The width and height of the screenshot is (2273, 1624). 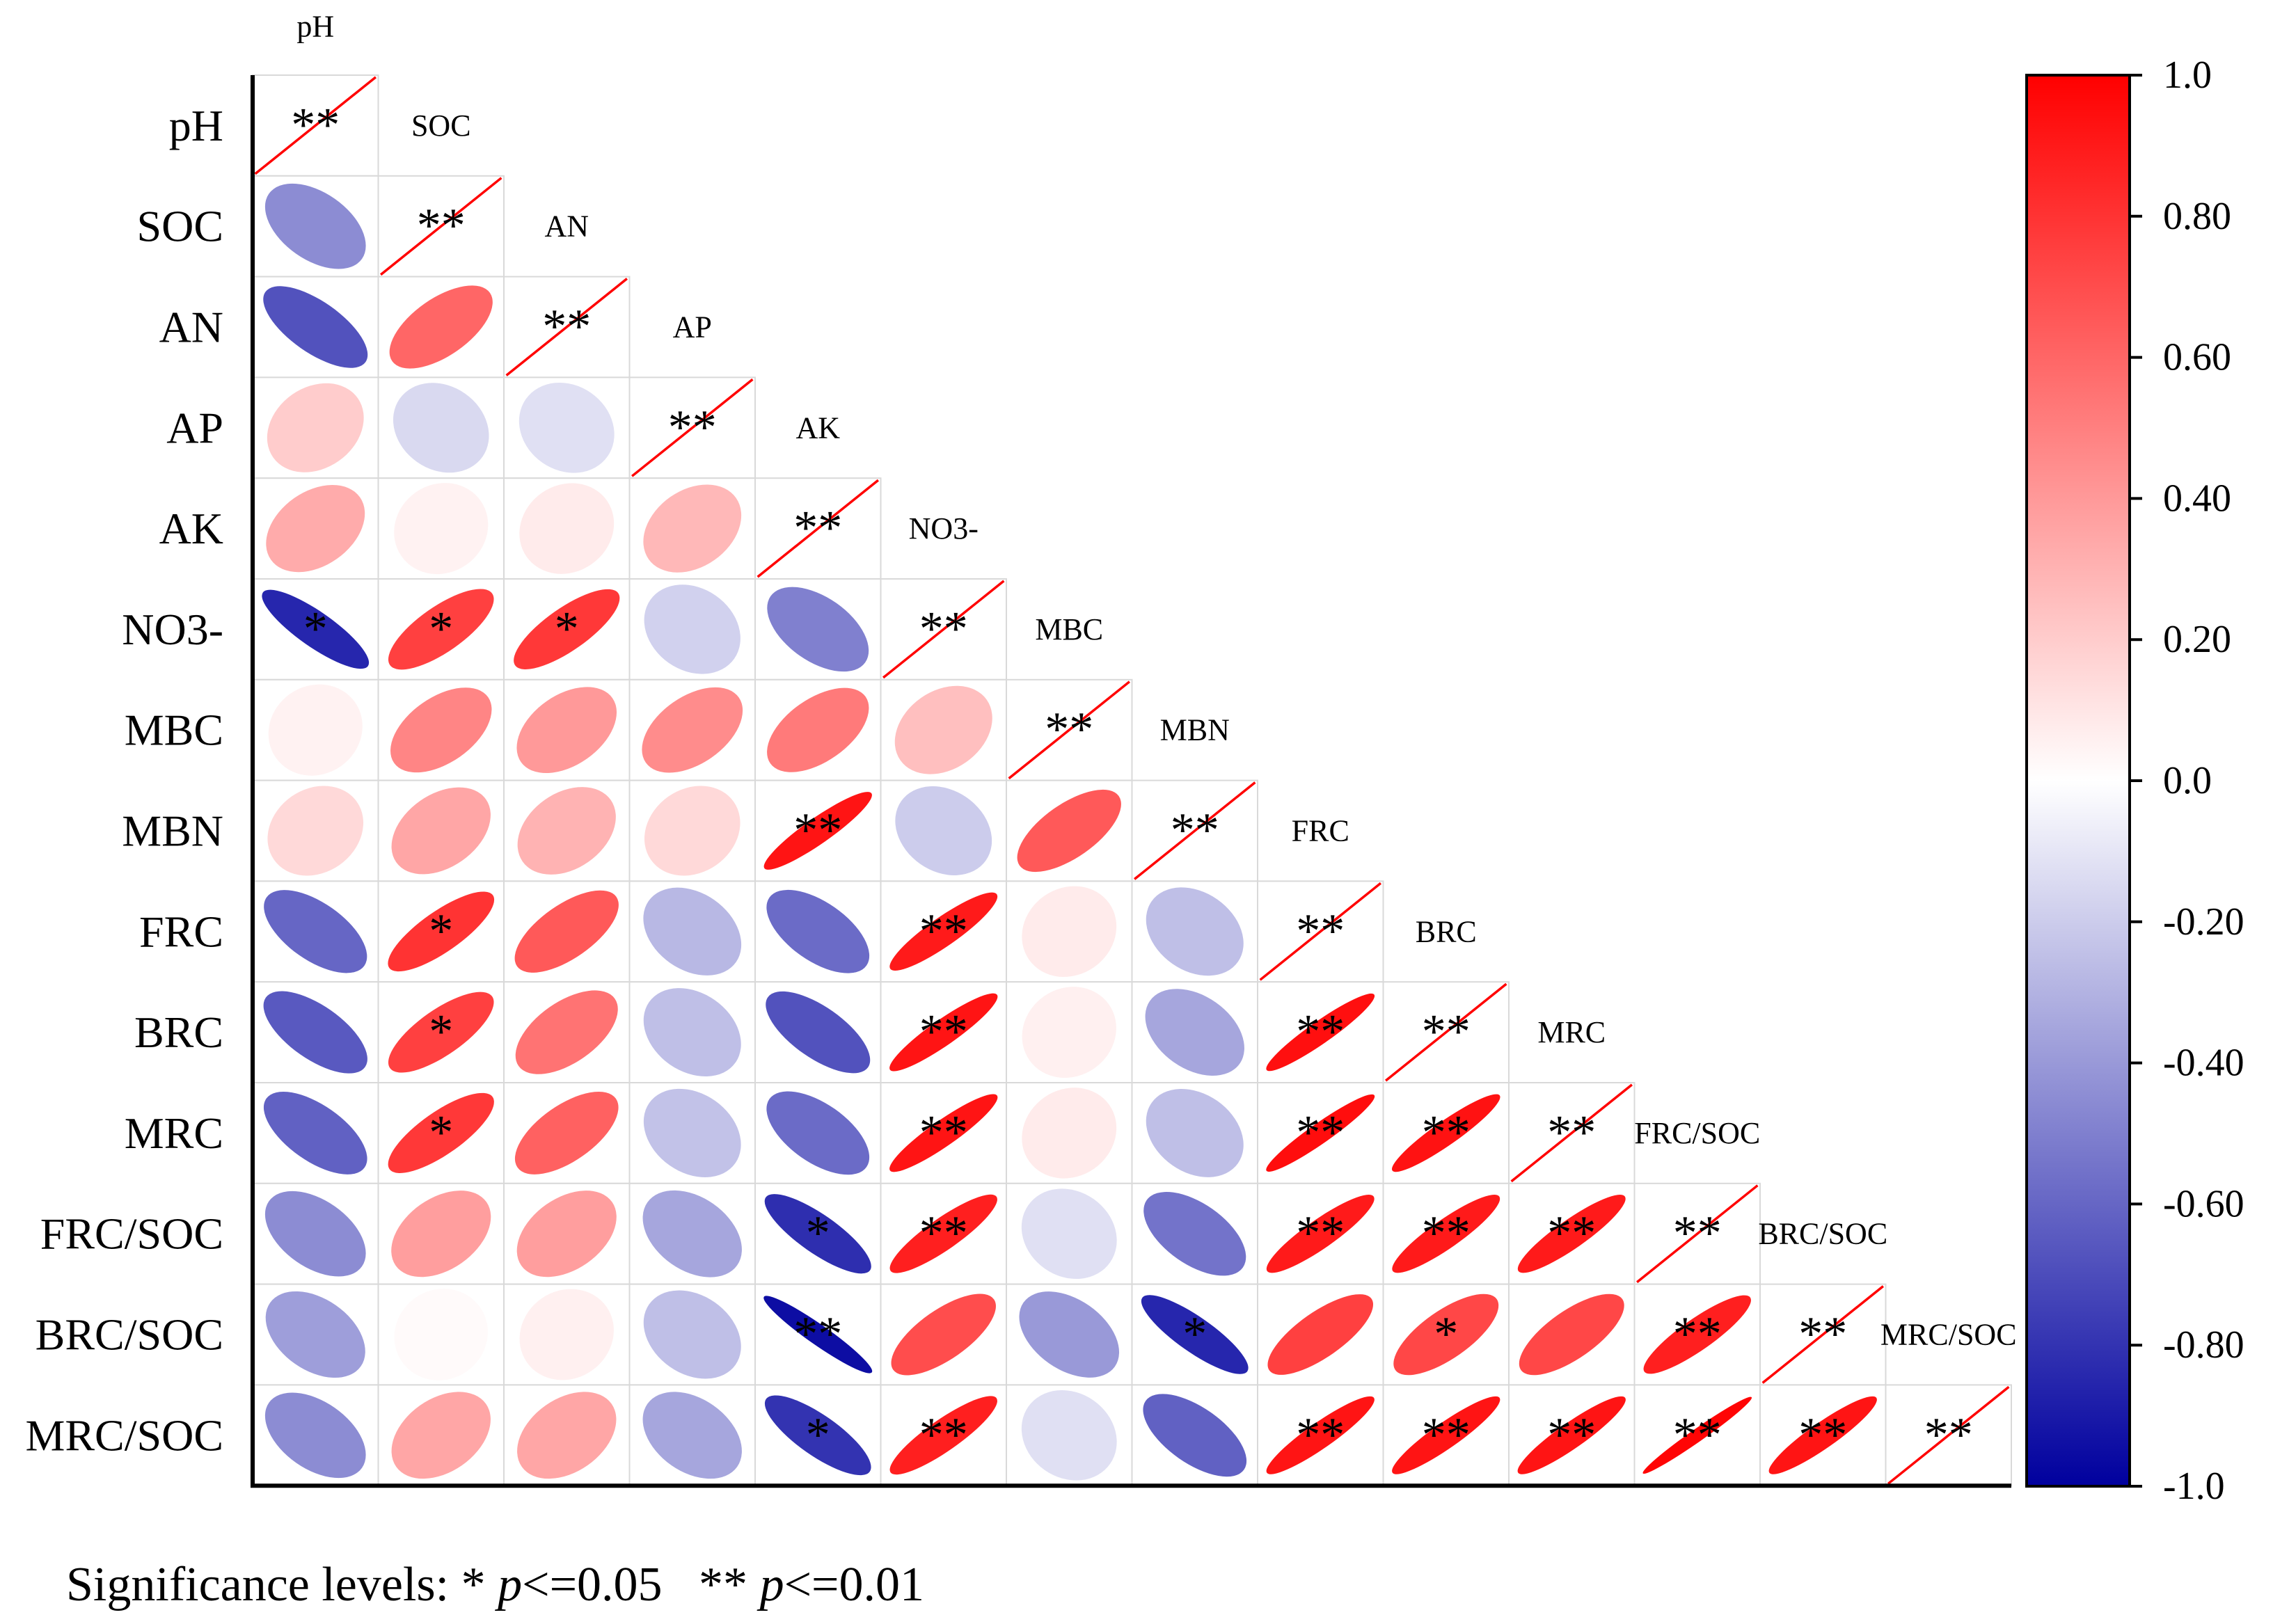 I want to click on significance-brc-soc-brc: *, so click(x=1446, y=1334).